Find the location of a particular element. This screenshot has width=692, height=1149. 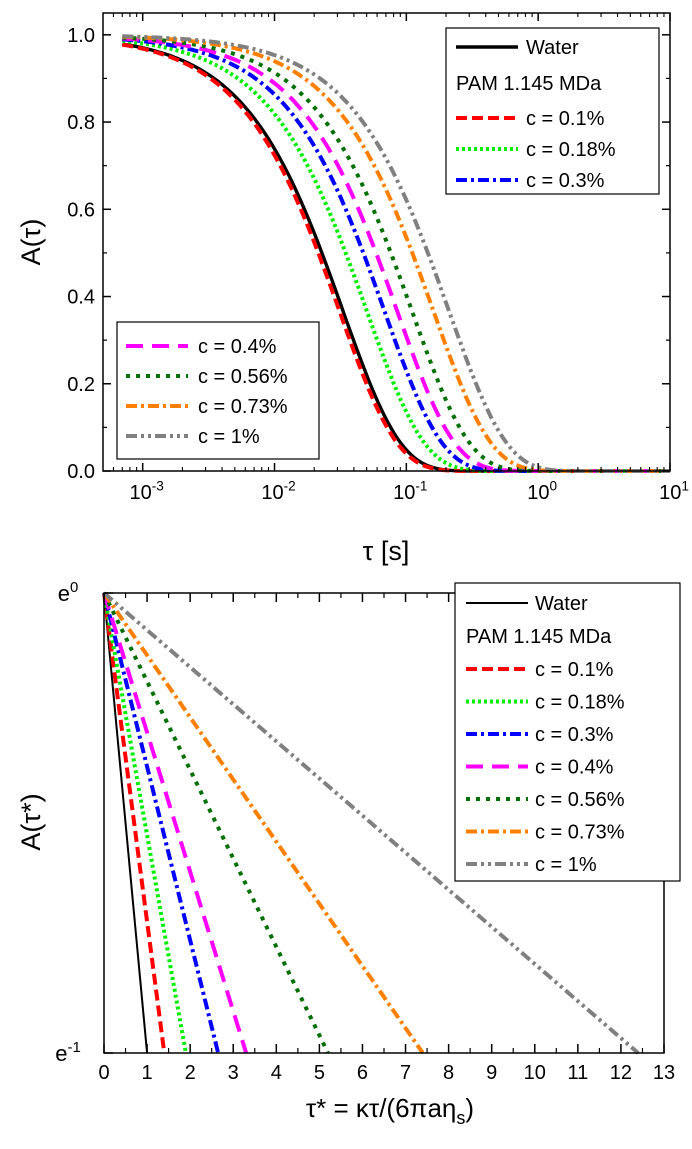

x-tick-label: 0 is located at coordinates (103, 1073).